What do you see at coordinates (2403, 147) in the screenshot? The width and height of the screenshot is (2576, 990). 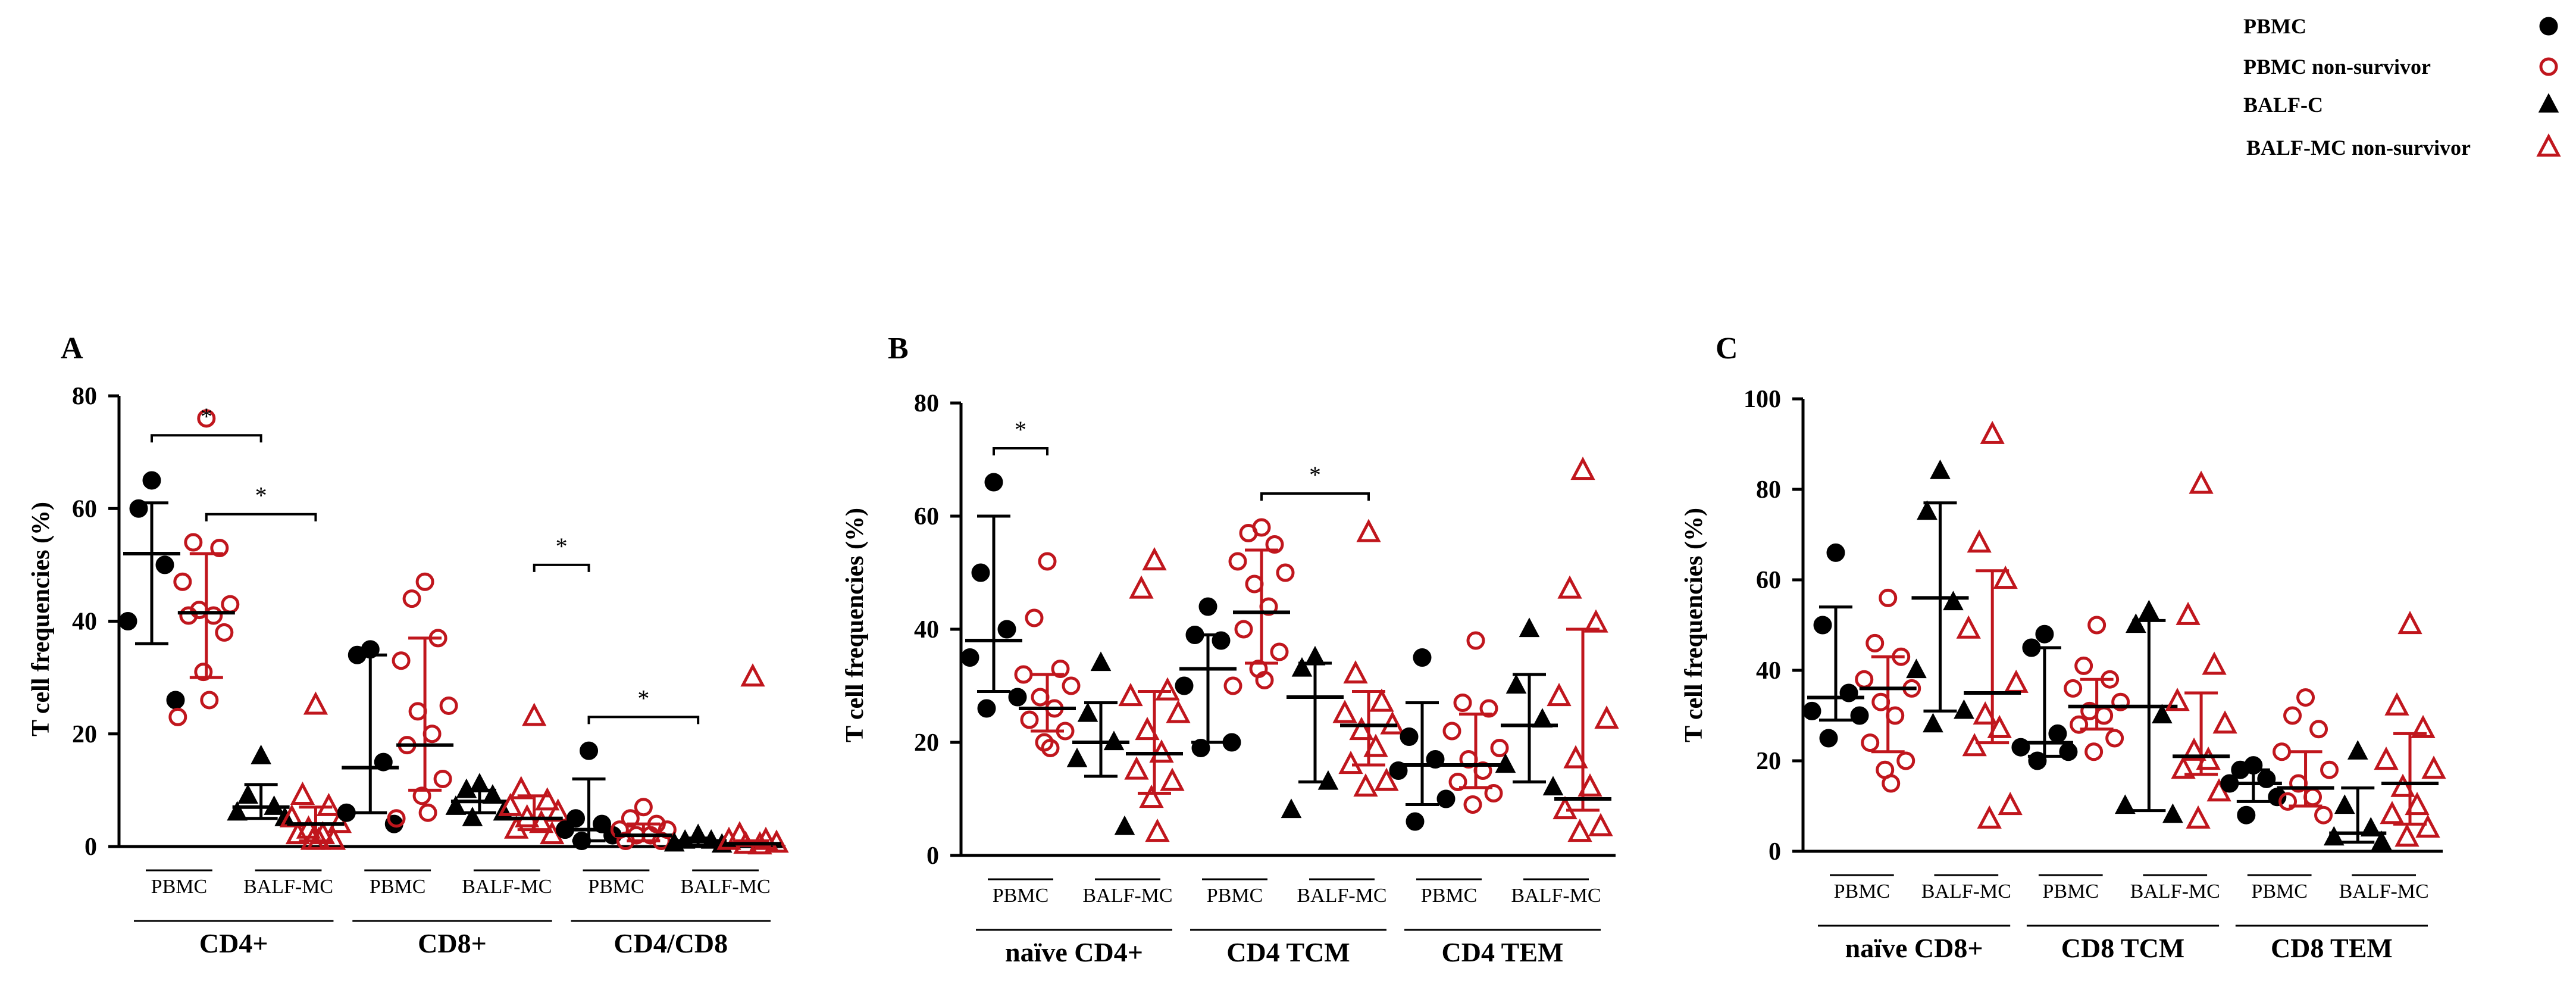 I see `legend-item: BALF-MC non-survivor` at bounding box center [2403, 147].